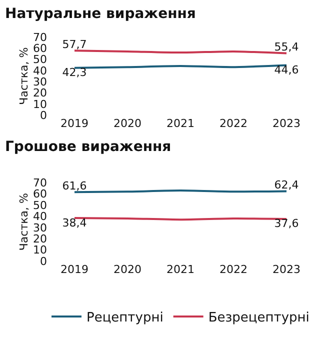  Describe the element at coordinates (100, 14) in the screenshot. I see `chart-title: Натуральне вираження` at that location.